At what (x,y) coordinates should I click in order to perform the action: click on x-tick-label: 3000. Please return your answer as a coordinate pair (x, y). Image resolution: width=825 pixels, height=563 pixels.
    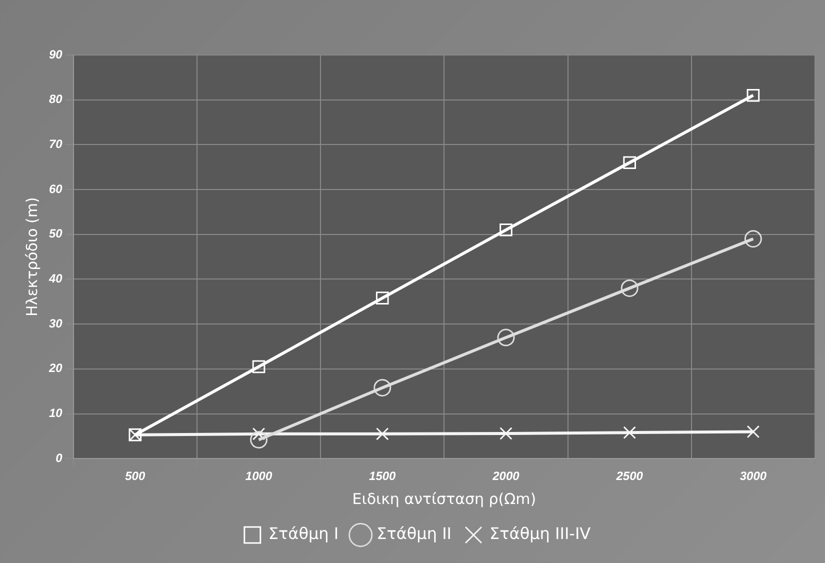
    Looking at the image, I should click on (753, 476).